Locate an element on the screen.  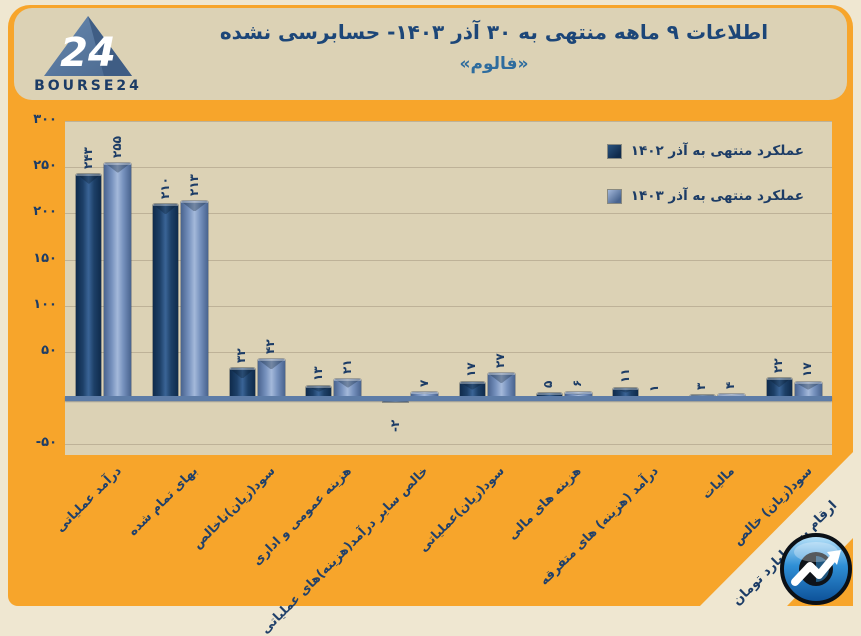
y-axis-tick: ۱۰۰ is located at coordinates (45, 304).